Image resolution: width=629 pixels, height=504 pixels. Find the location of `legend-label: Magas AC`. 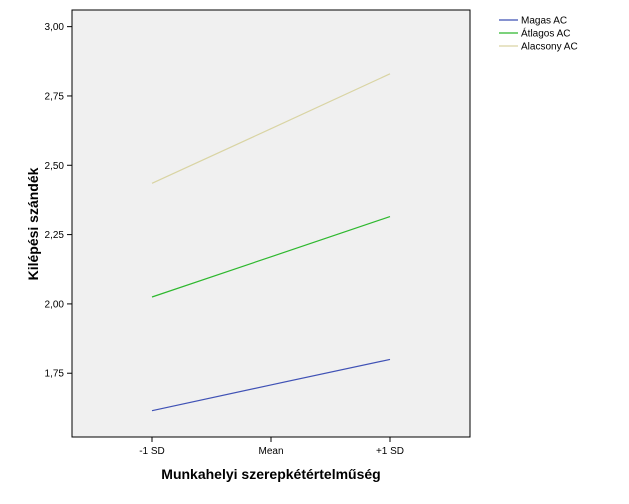

legend-label: Magas AC is located at coordinates (544, 21).